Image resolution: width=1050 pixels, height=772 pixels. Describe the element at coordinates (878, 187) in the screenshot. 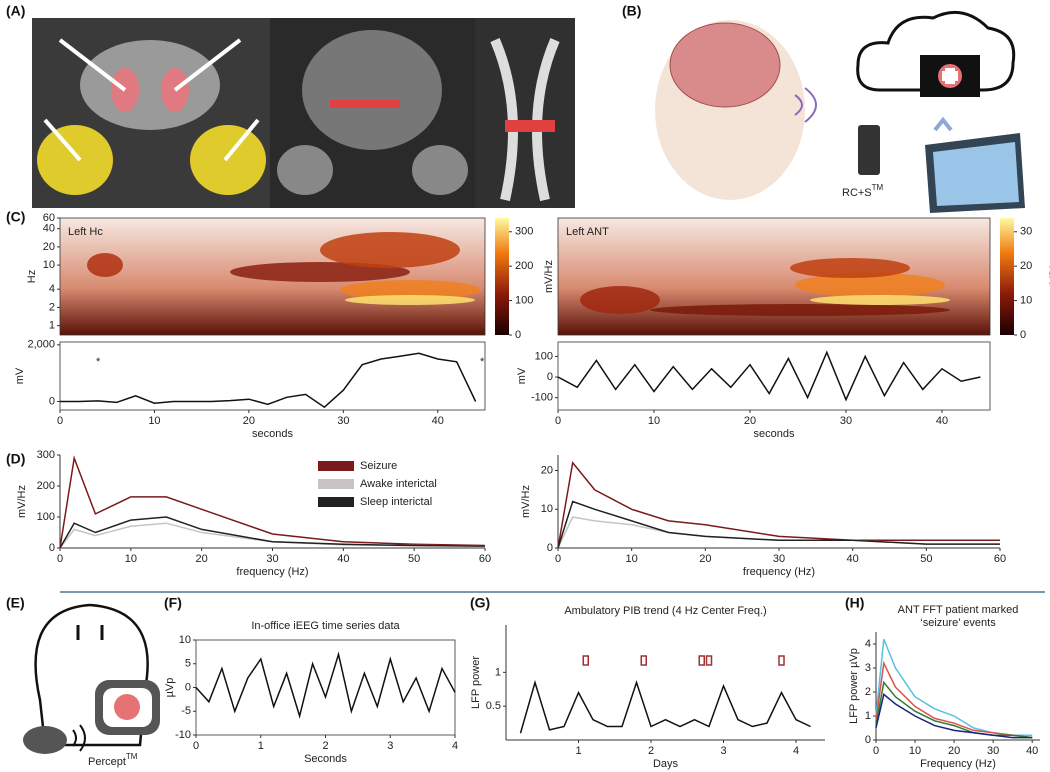

I see `trademark: TM` at that location.